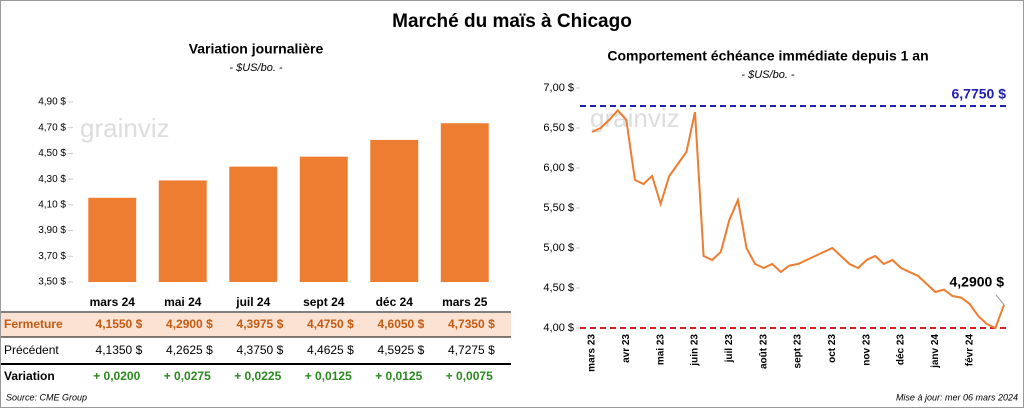 The height and width of the screenshot is (413, 1024). Describe the element at coordinates (29, 376) in the screenshot. I see `row-label: Variation` at that location.